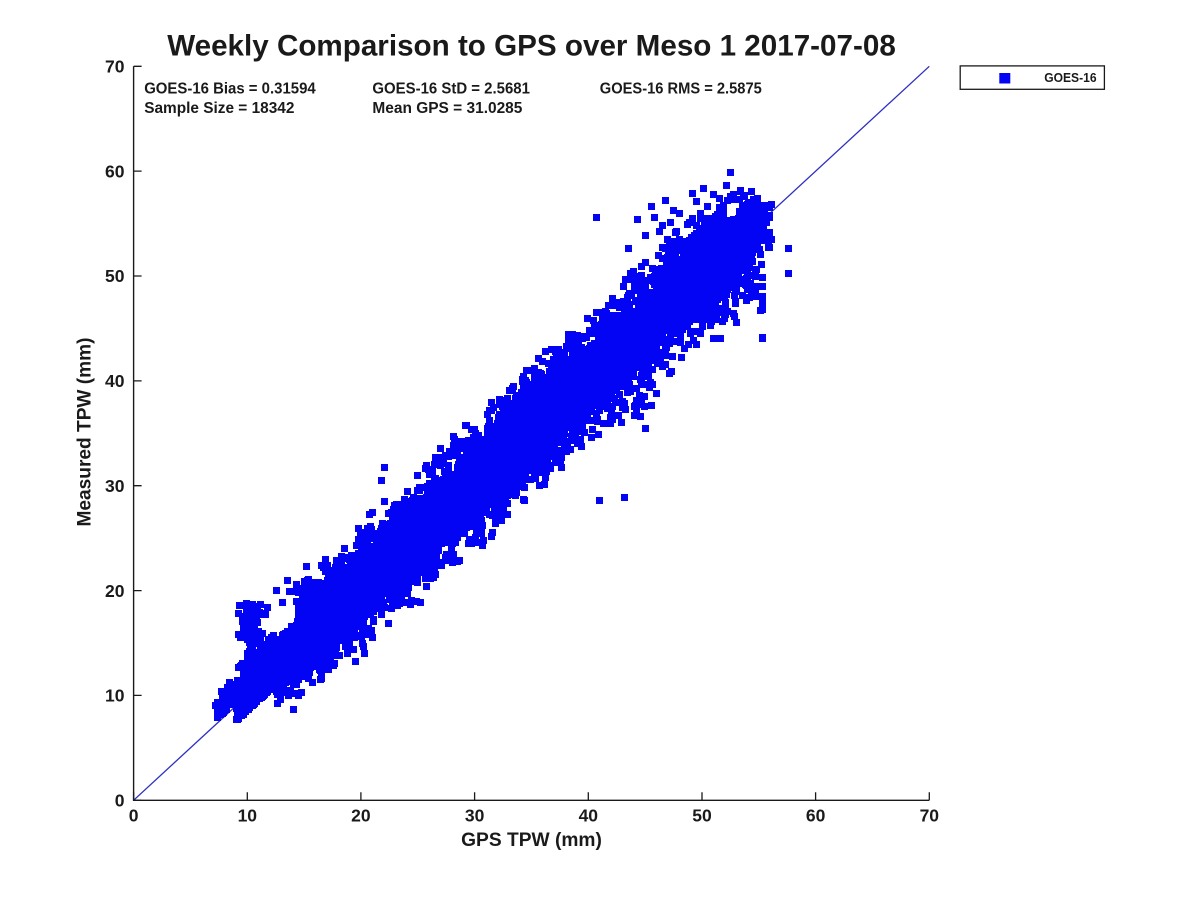 The height and width of the screenshot is (900, 1200). Describe the element at coordinates (681, 88) in the screenshot. I see `svg-text: GOES-16 RMS = 2.5875` at that location.